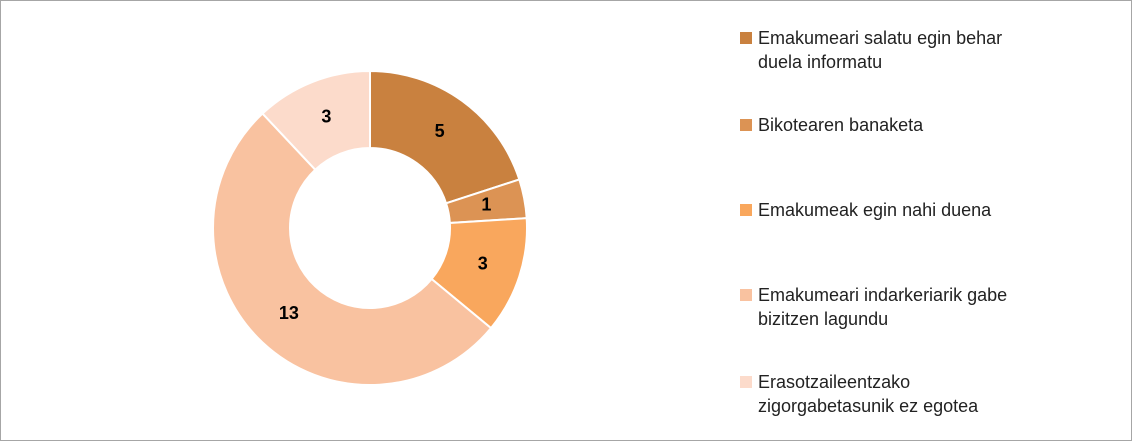 This screenshot has height=441, width=1132. Describe the element at coordinates (875, 210) in the screenshot. I see `legend-label: Emakumeak egin nahi duena` at that location.